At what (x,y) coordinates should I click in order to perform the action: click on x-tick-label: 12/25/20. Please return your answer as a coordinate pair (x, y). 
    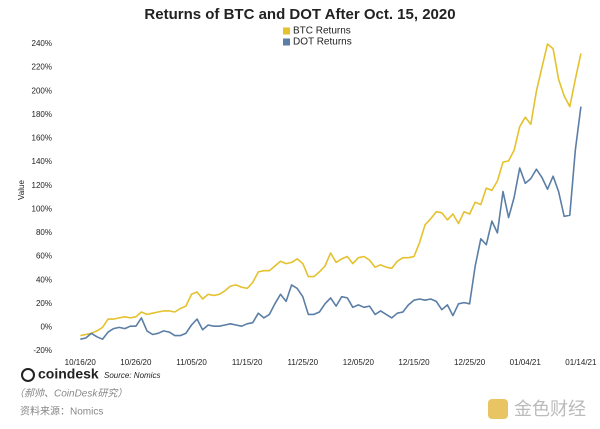
    Looking at the image, I should click on (470, 362).